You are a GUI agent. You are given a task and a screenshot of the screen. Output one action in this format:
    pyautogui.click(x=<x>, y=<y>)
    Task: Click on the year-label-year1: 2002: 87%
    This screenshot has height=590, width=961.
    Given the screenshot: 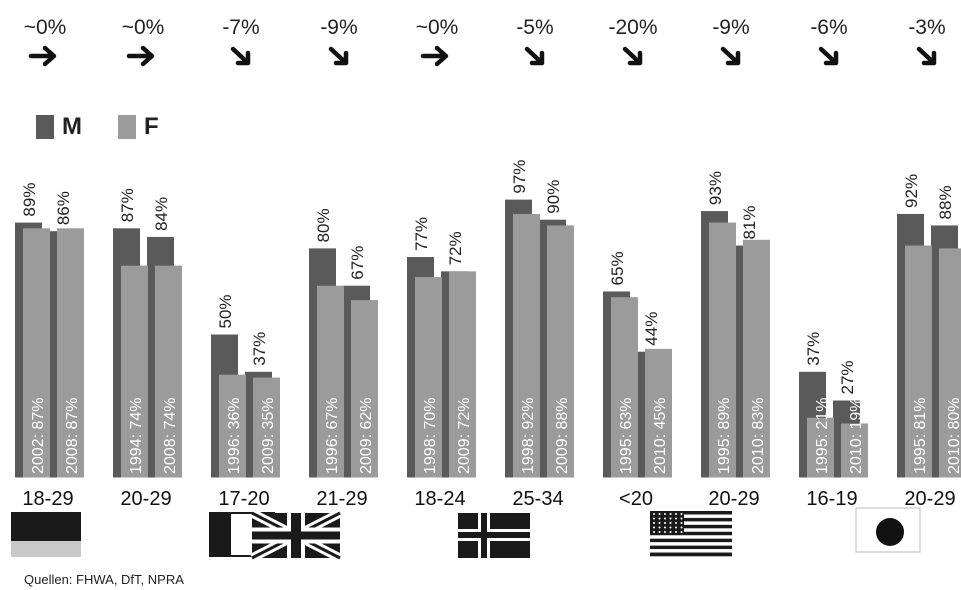 What is the action you would take?
    pyautogui.click(x=38, y=435)
    